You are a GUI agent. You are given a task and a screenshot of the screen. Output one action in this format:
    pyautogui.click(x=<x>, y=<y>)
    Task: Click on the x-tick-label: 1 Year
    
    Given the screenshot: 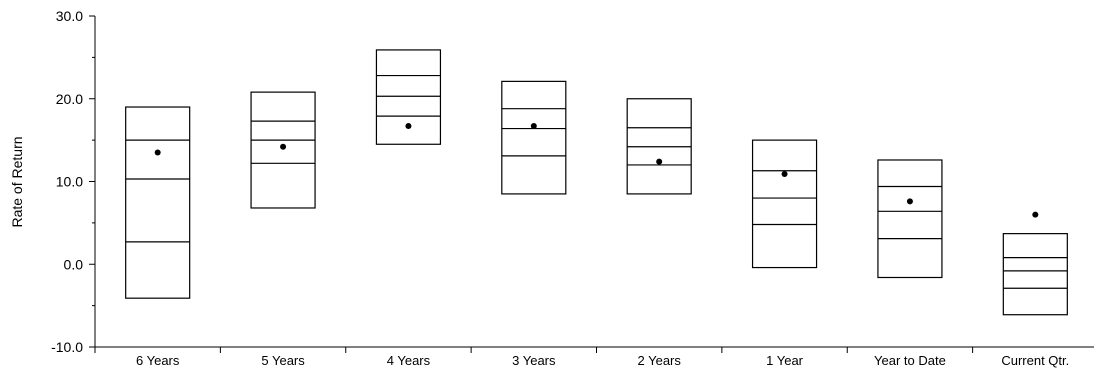 What is the action you would take?
    pyautogui.click(x=785, y=360)
    